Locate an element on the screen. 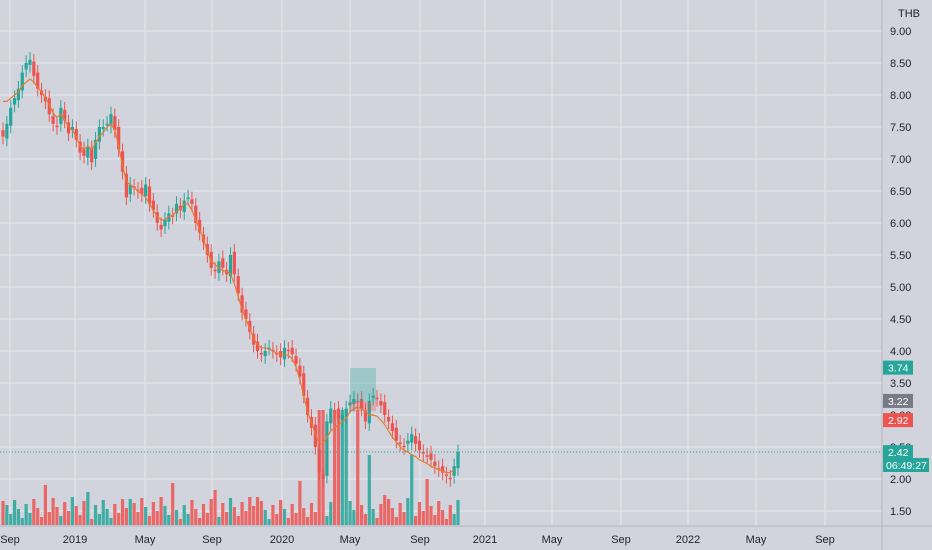 The width and height of the screenshot is (932, 550). price-label-text: 3.74 is located at coordinates (898, 369).